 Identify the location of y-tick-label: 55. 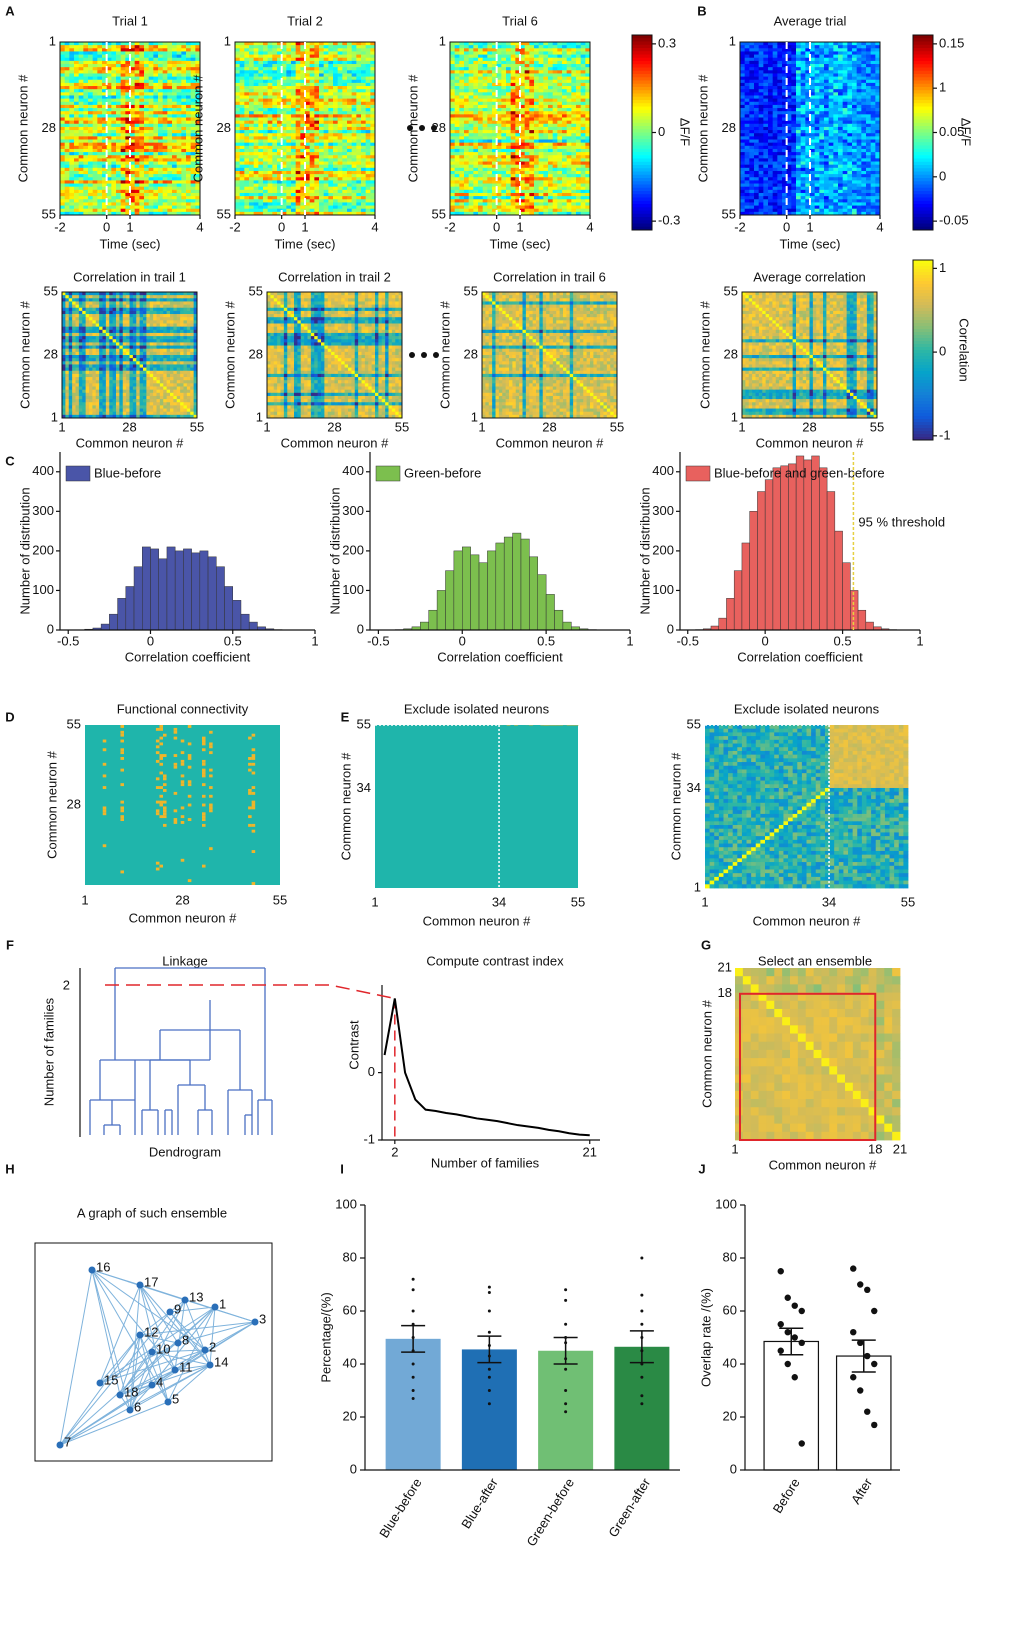
(49, 213).